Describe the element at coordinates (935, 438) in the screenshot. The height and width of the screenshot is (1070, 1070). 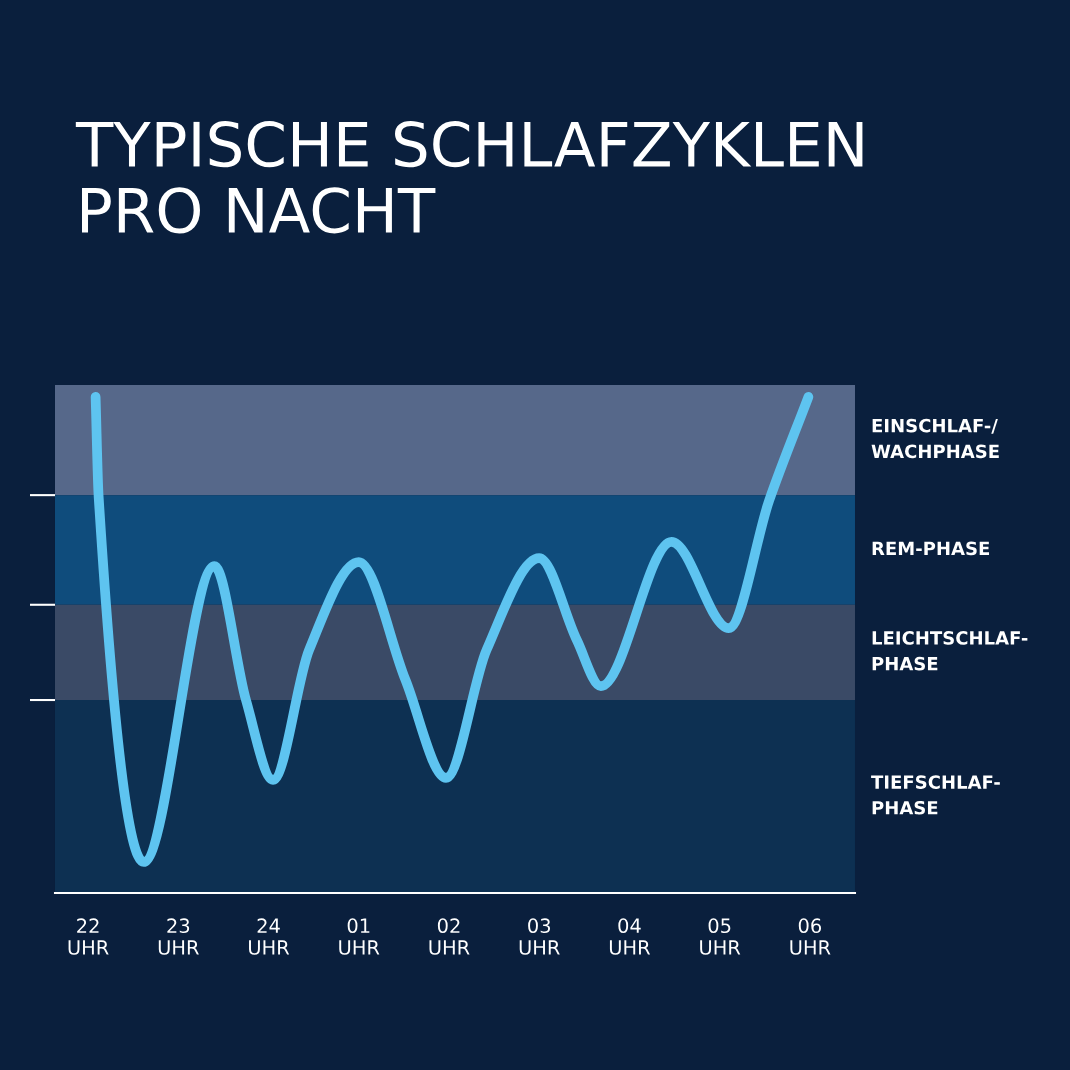
I see `band-label: EINSCHLAF-/ WACHPHASE` at that location.